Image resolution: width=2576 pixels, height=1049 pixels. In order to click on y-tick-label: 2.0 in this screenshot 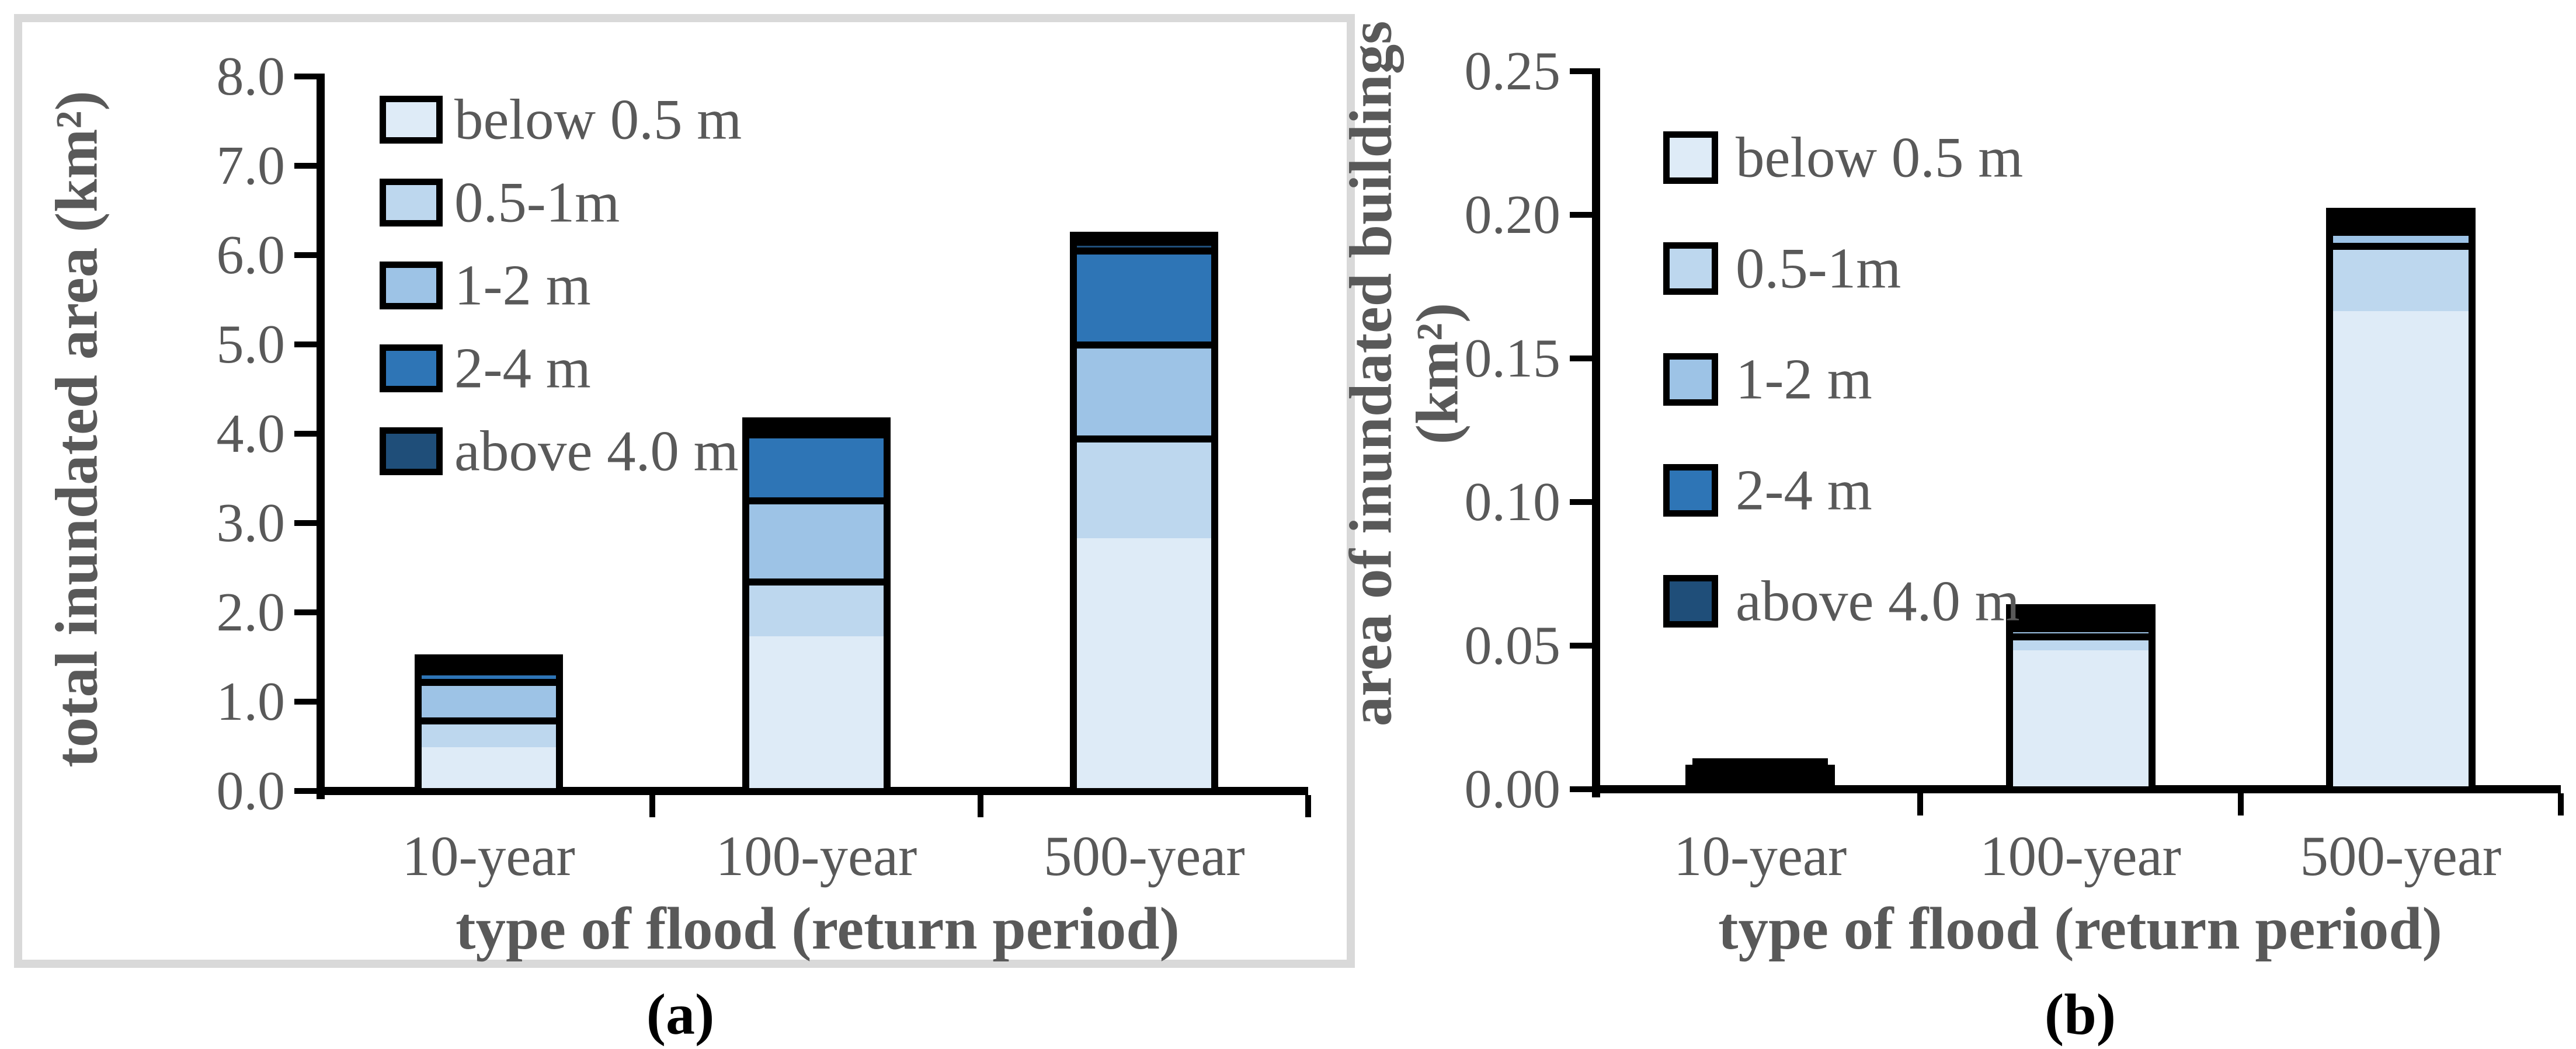, I will do `click(251, 612)`.